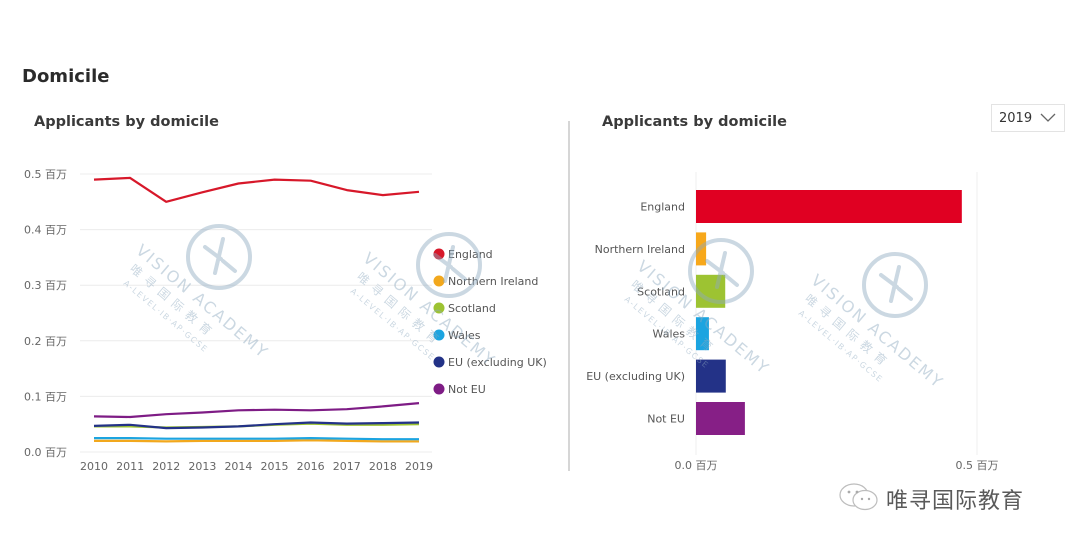 The image size is (1080, 544). Describe the element at coordinates (311, 466) in the screenshot. I see `x-tick-label: 2016` at that location.